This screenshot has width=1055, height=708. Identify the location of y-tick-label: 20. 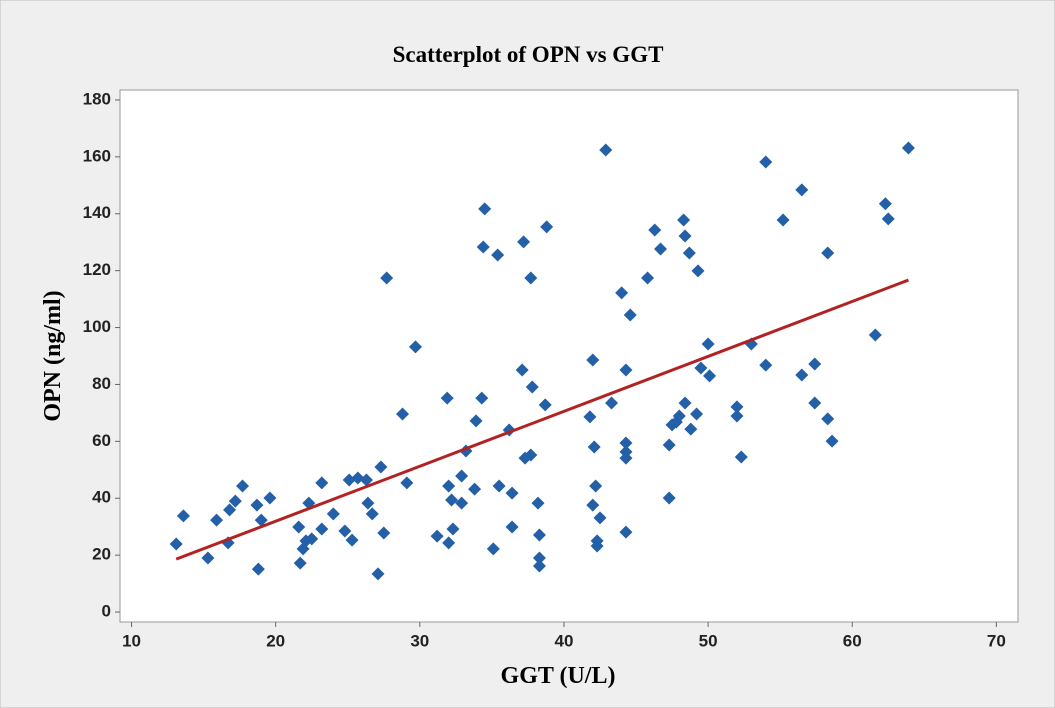
(101, 554).